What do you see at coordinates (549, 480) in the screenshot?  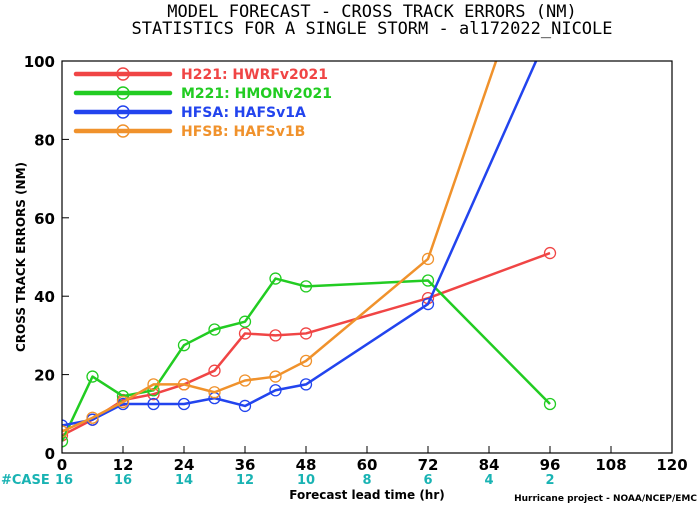 I see `case-count: 2` at bounding box center [549, 480].